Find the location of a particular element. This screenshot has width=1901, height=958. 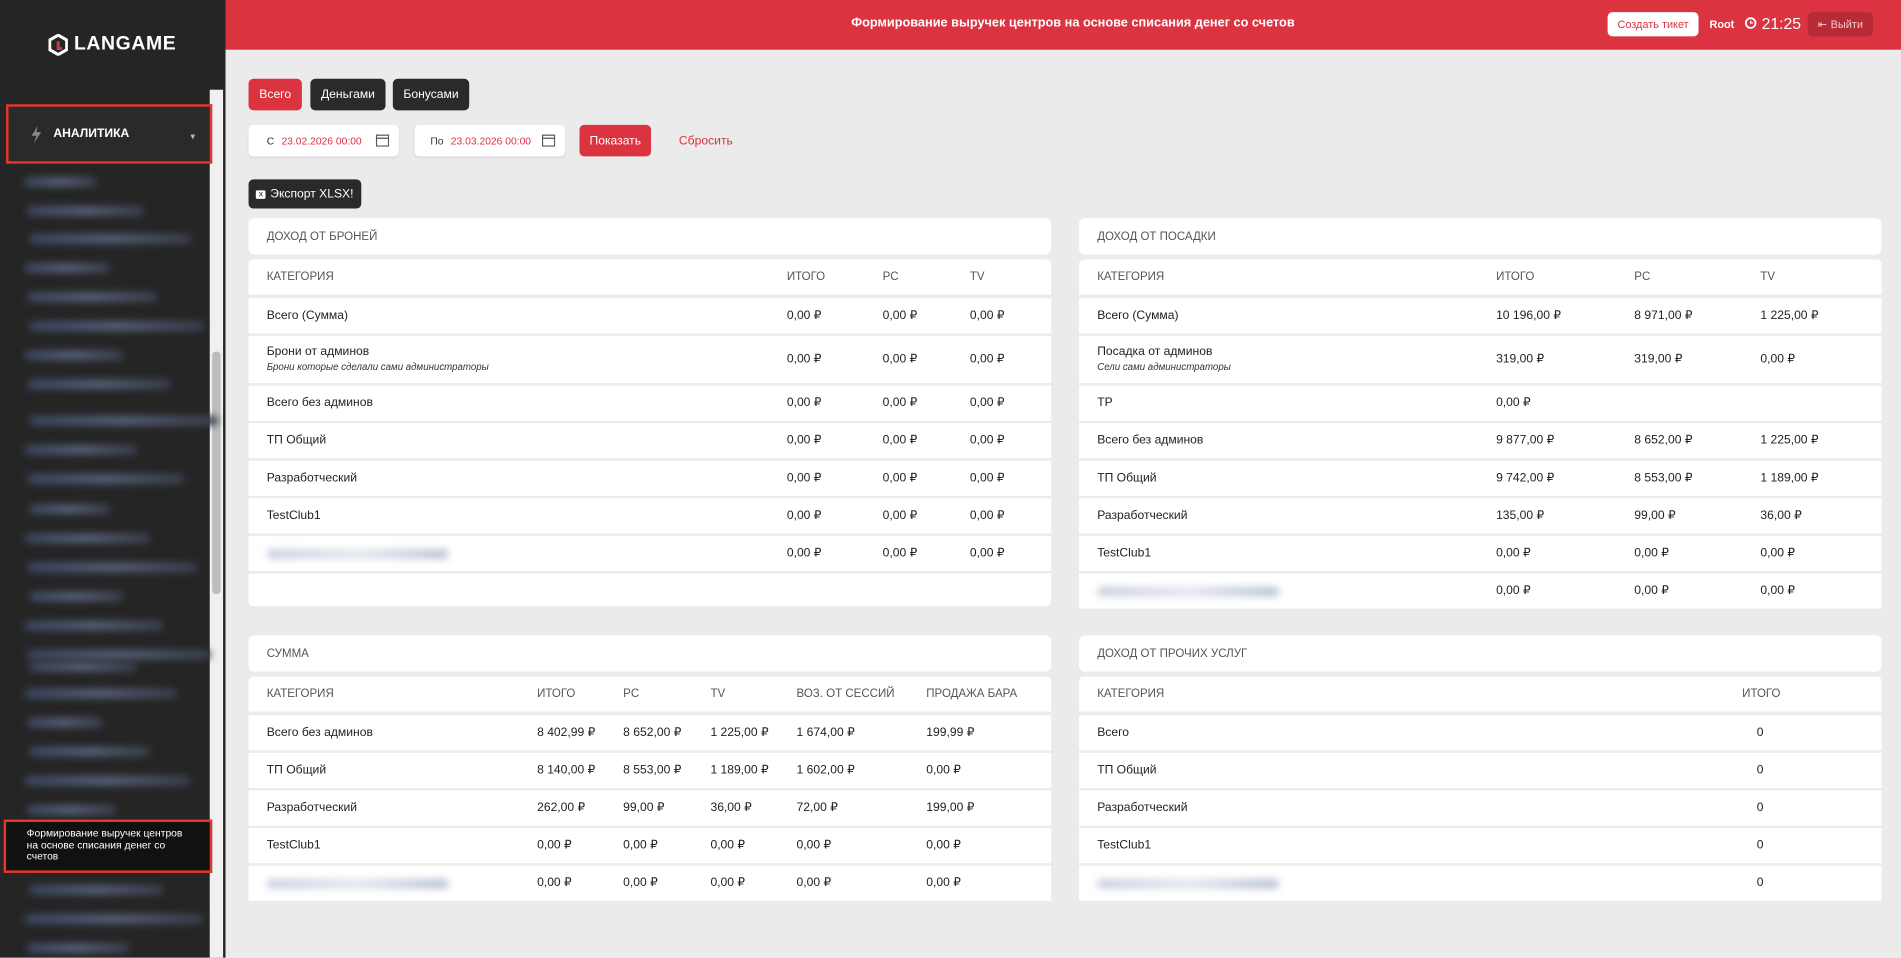

table-row: Всего без админов 0,00 ₽ 0,00 ₽ 0,00 ₽ is located at coordinates (650, 403).